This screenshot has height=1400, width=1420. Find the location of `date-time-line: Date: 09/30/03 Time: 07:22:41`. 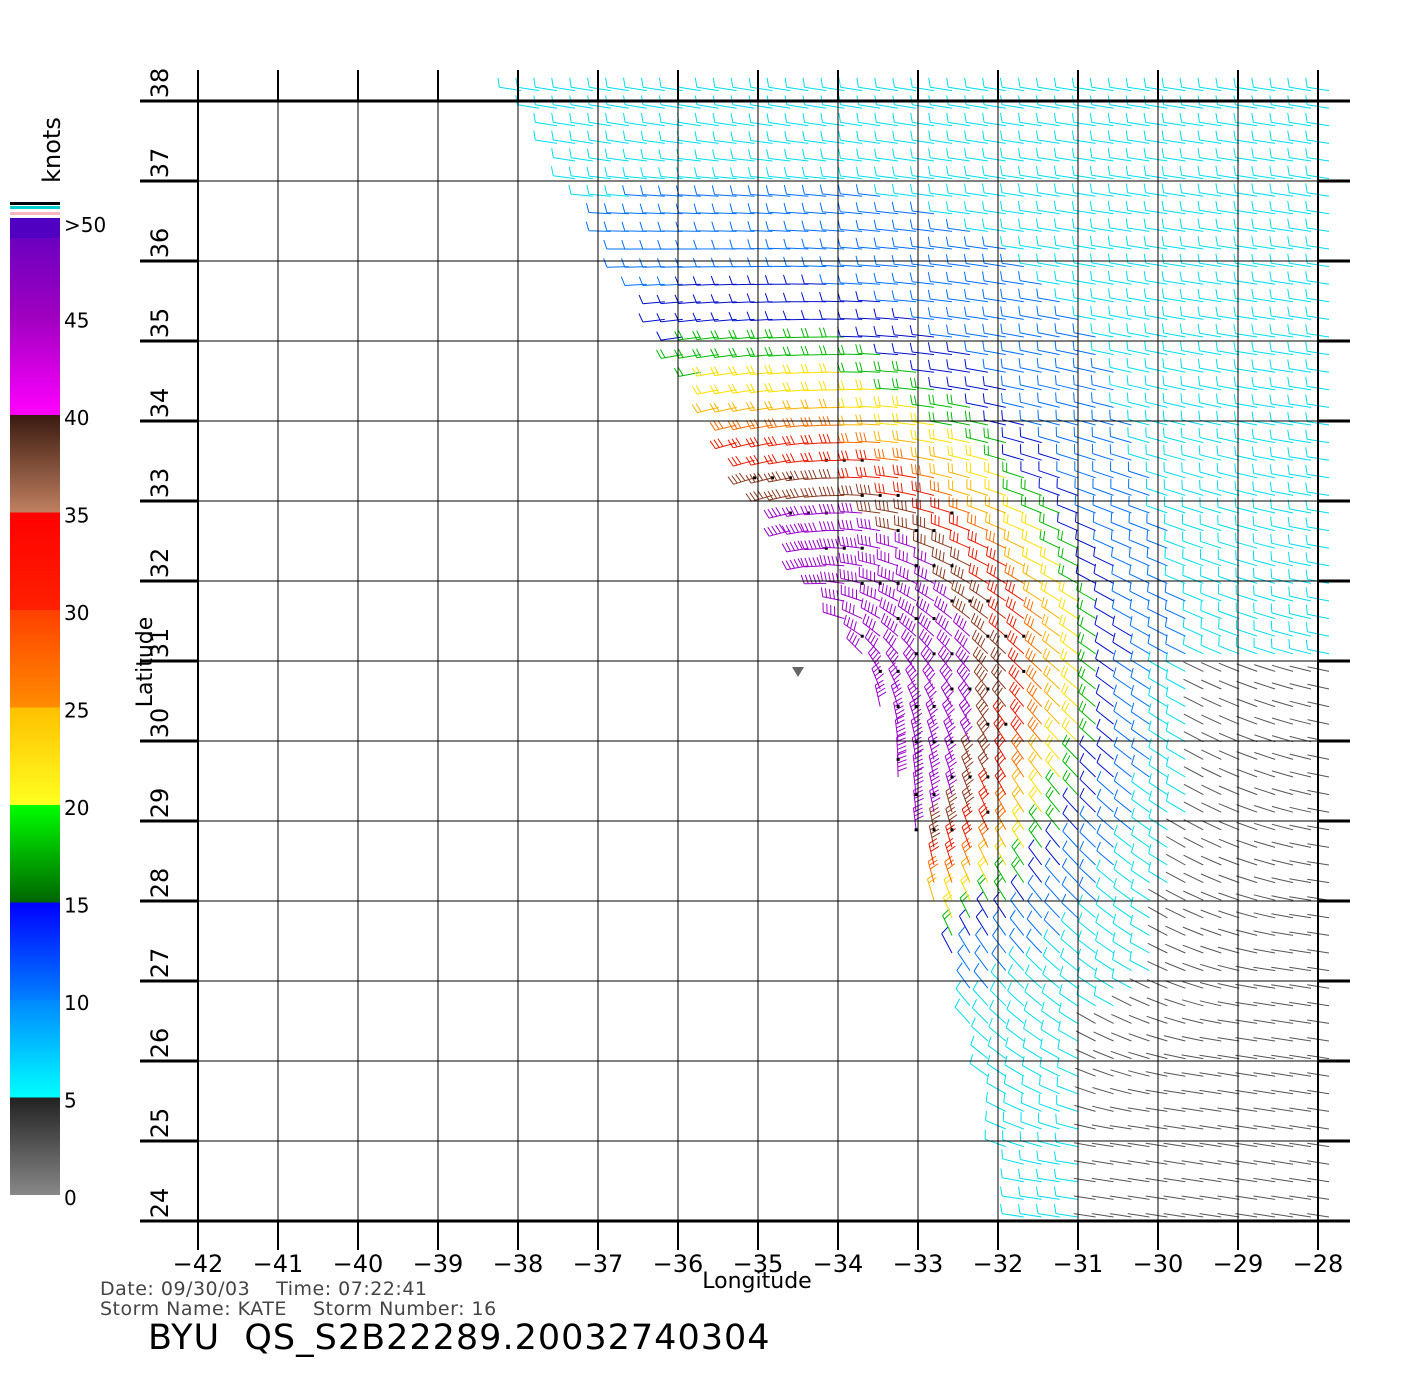

date-time-line: Date: 09/30/03 Time: 07:22:41 is located at coordinates (264, 1289).